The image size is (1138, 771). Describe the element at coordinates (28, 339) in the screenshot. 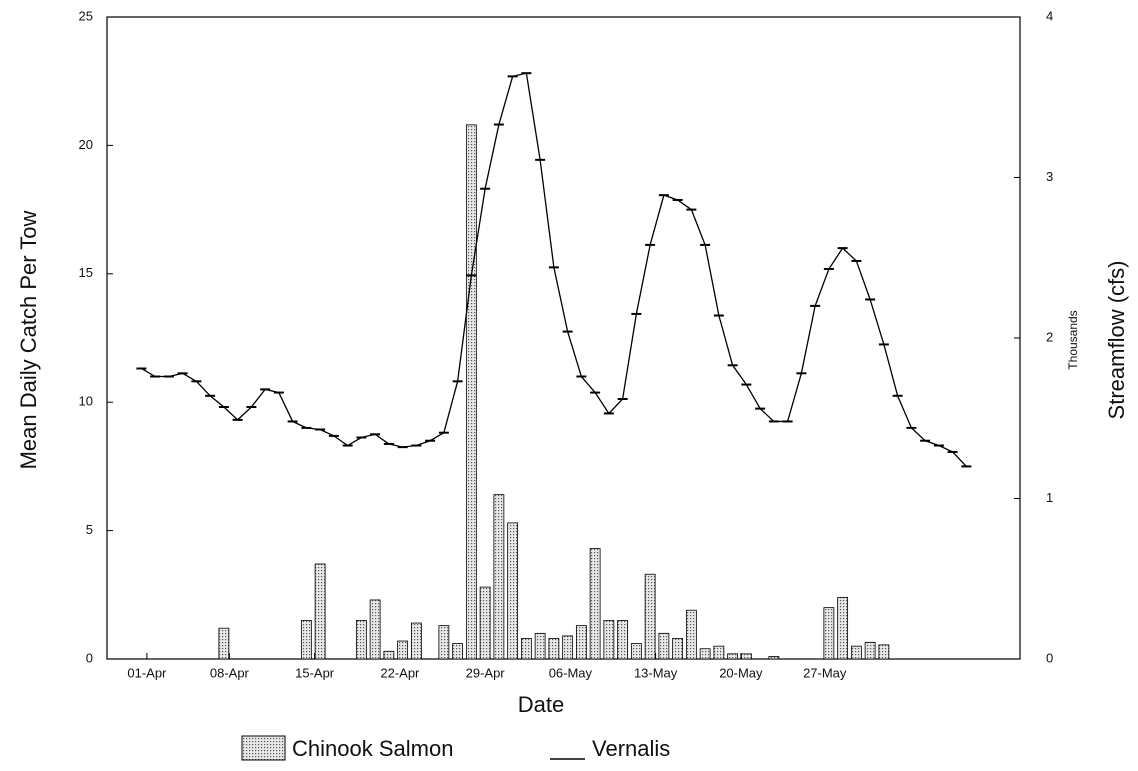

I see `y-axis-label: Mean Daily Catch Per Tow` at that location.